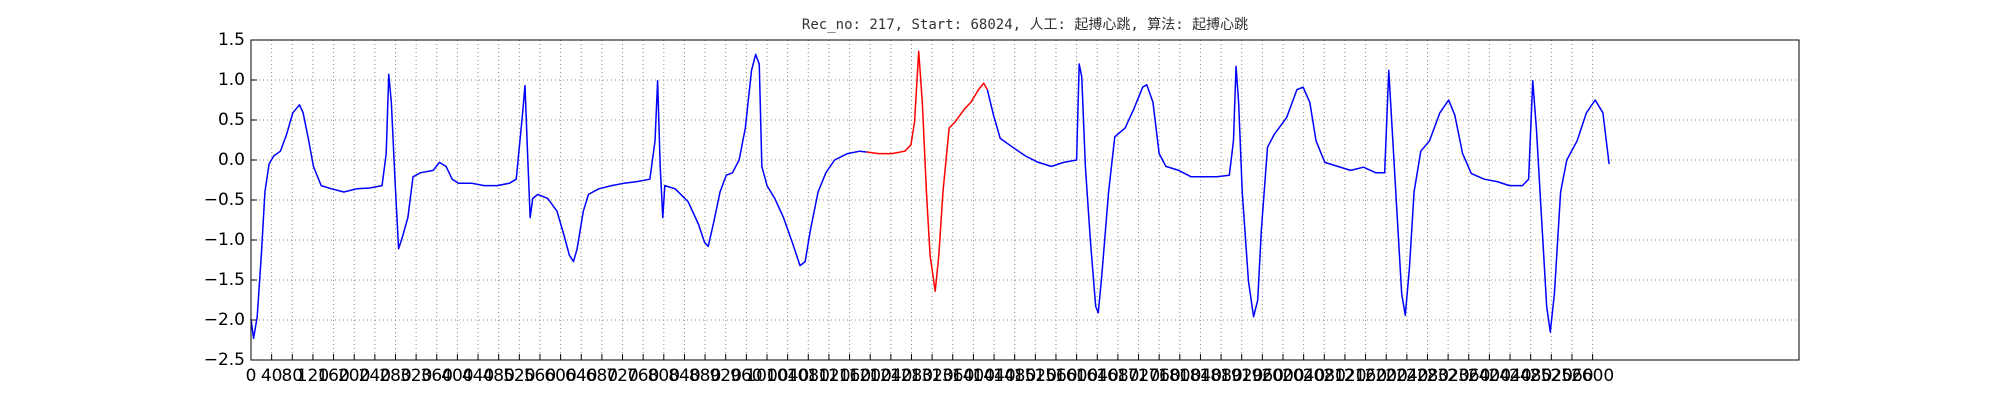 This screenshot has width=2000, height=400. Describe the element at coordinates (684, 376) in the screenshot. I see `x-tick-label: 840` at that location.